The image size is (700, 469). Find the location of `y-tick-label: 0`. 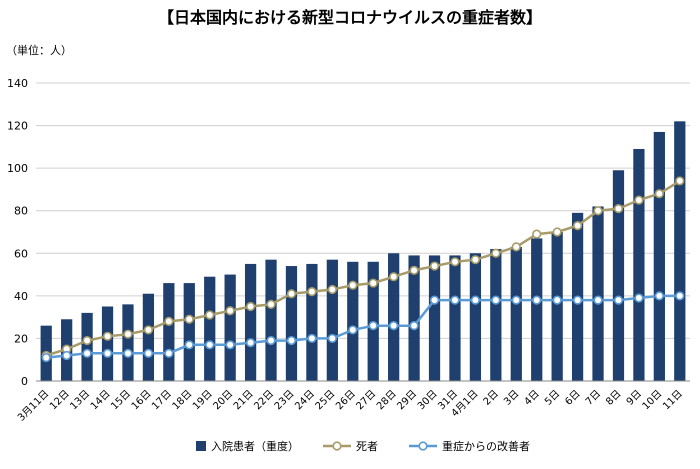

y-tick-label: 0 is located at coordinates (24, 381).